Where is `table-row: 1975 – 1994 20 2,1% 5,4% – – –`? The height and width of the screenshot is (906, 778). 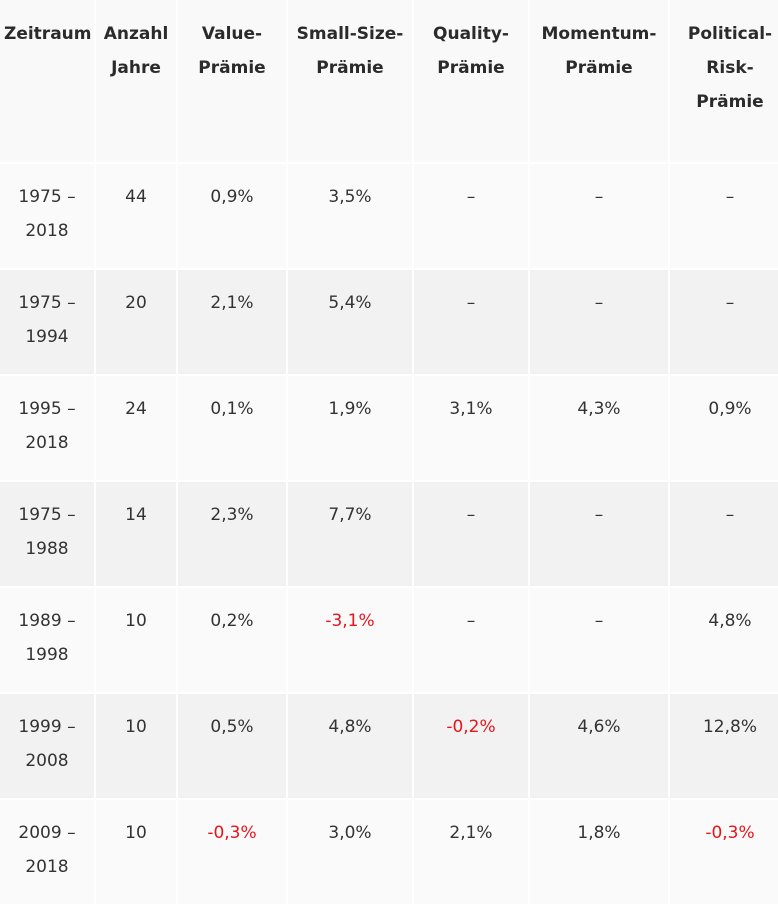
table-row: 1975 – 1994 20 2,1% 5,4% – – – is located at coordinates (389, 322).